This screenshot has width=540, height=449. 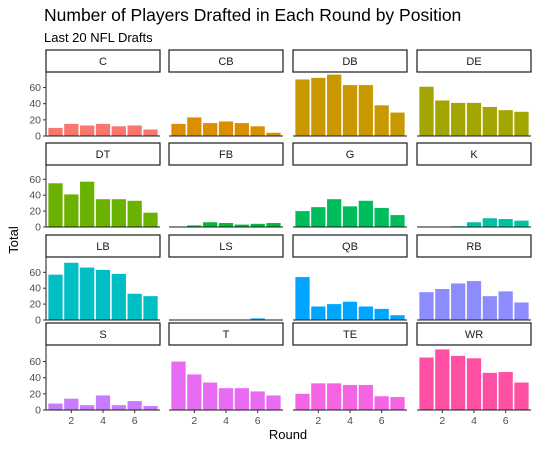 I want to click on facet-strip-QB, so click(x=350, y=246).